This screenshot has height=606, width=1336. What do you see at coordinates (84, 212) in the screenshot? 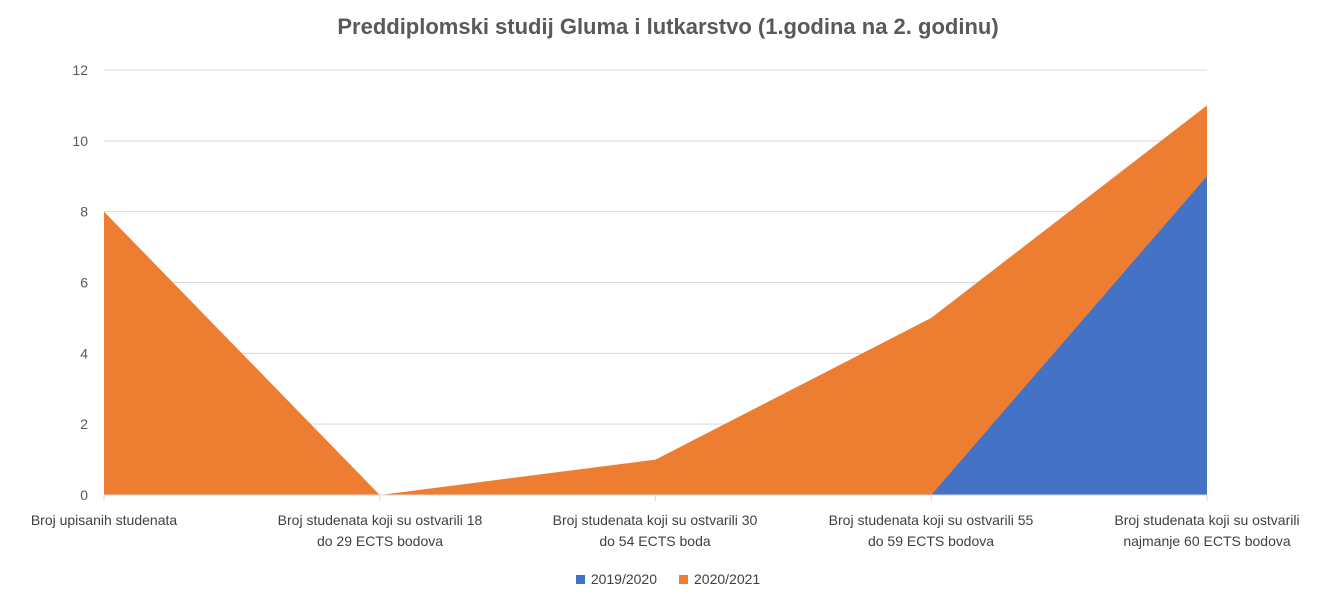
I see `y-tick-label: 8` at bounding box center [84, 212].